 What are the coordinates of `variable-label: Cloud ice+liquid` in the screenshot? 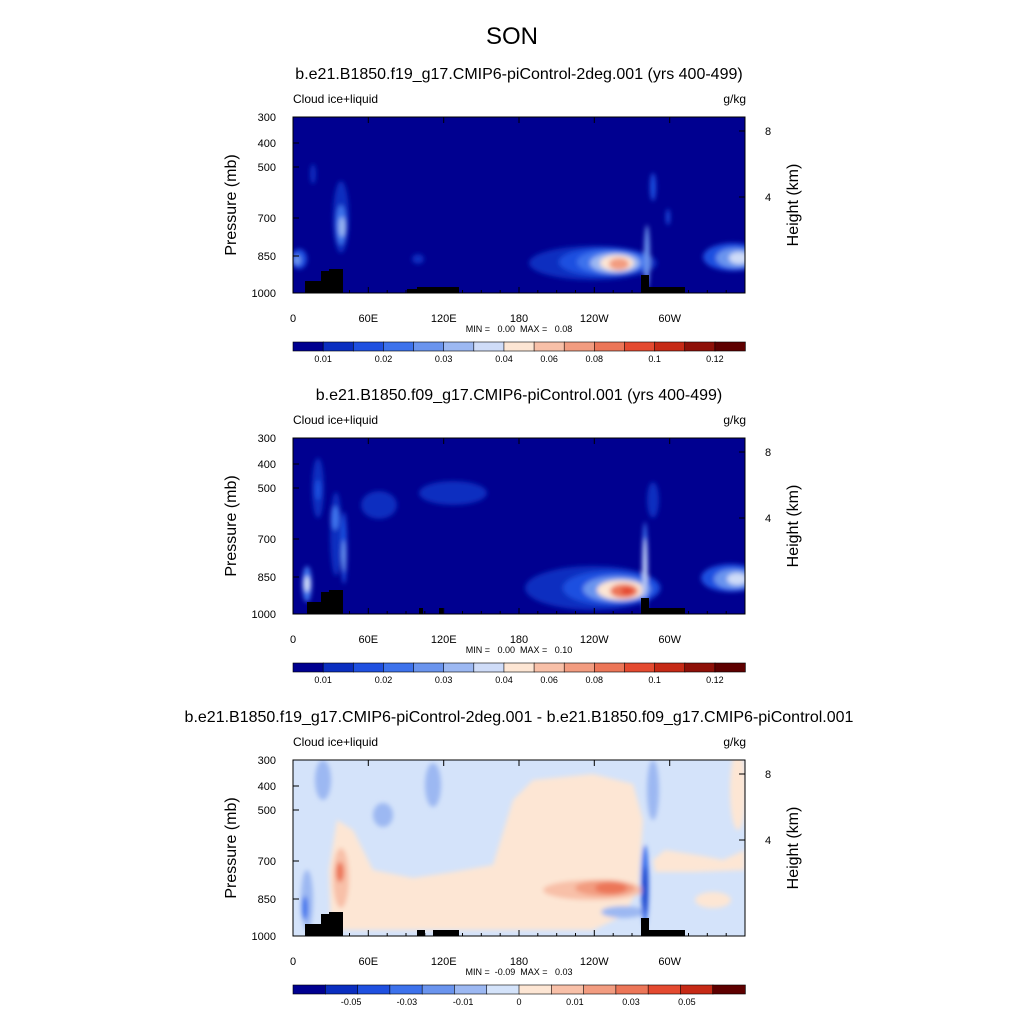 It's located at (335, 99).